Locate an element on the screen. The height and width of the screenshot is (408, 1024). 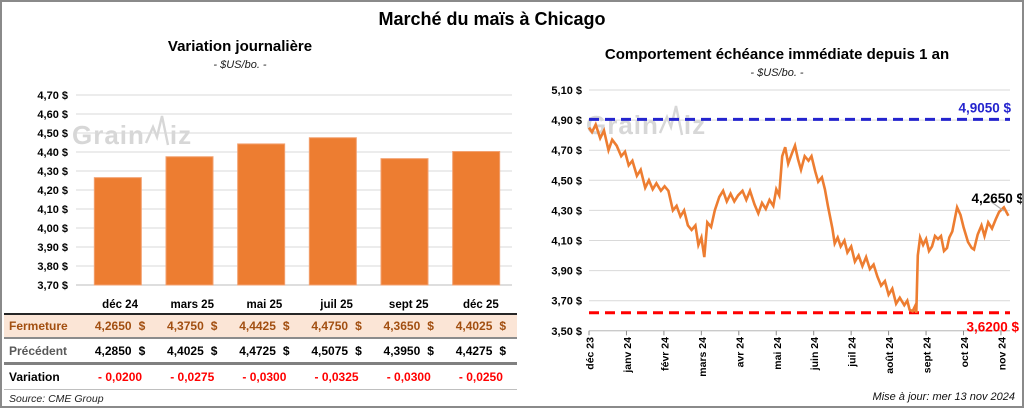
table-value: 4,4725 is located at coordinates (257, 350).